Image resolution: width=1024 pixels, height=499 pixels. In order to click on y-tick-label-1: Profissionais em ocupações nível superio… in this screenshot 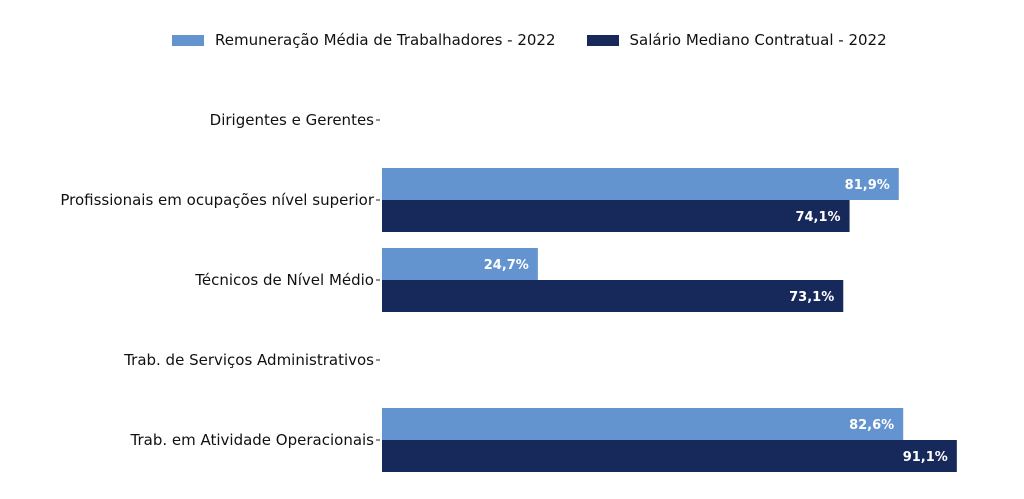, I will do `click(217, 200)`.